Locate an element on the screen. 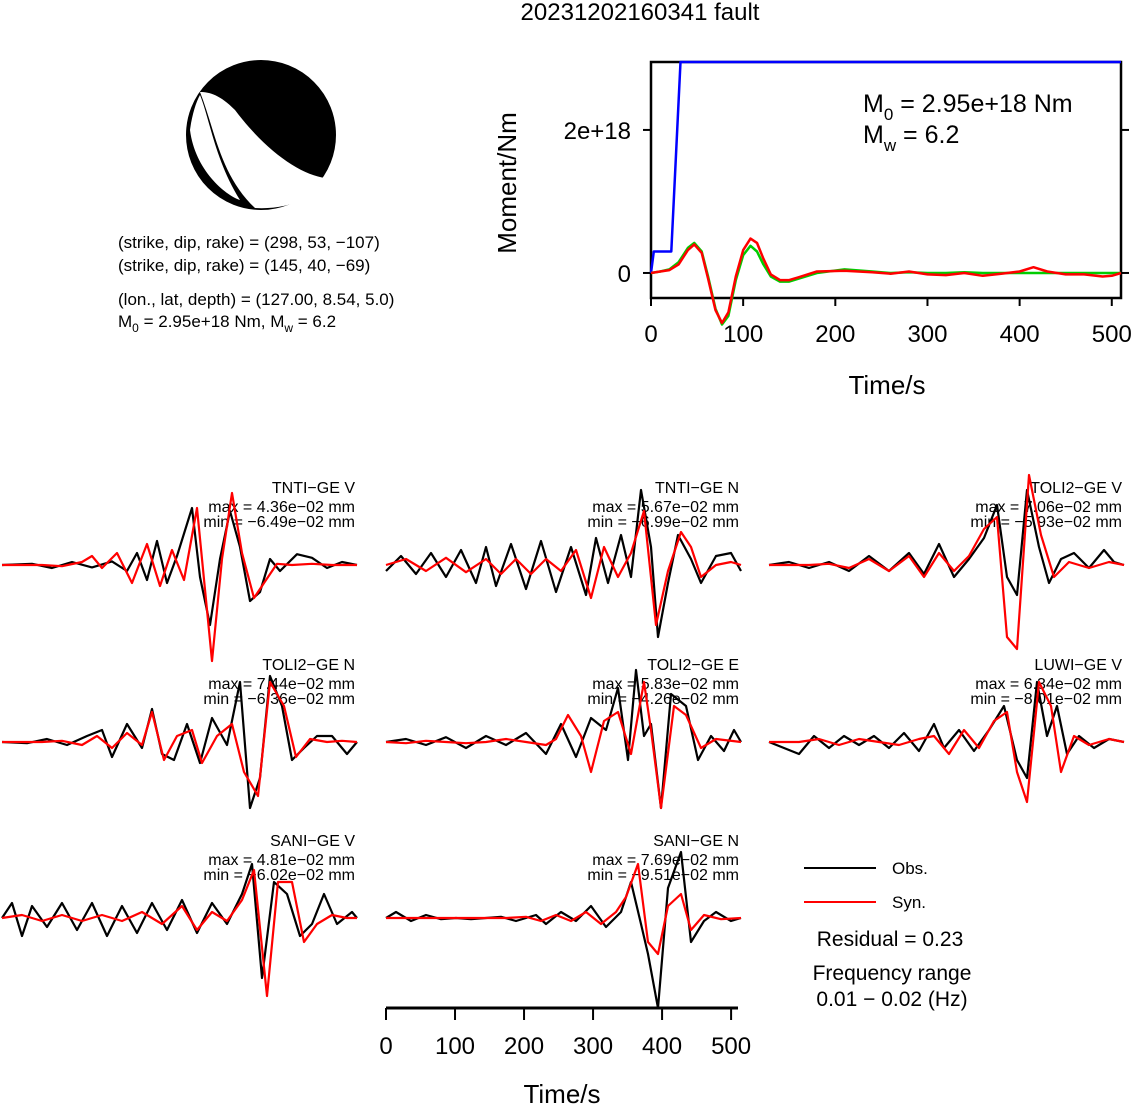 This screenshot has width=1137, height=1106. station-max: max = 4.81e−02 mm is located at coordinates (281, 860).